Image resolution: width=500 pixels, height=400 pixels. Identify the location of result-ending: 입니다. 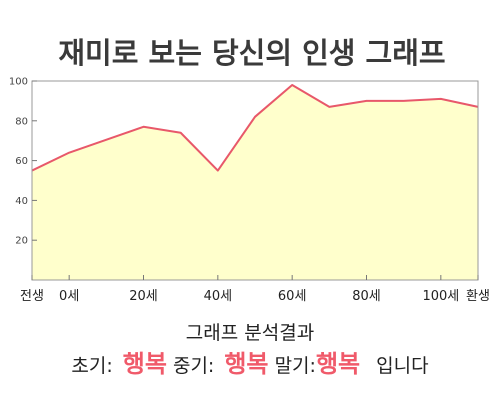
(402, 366).